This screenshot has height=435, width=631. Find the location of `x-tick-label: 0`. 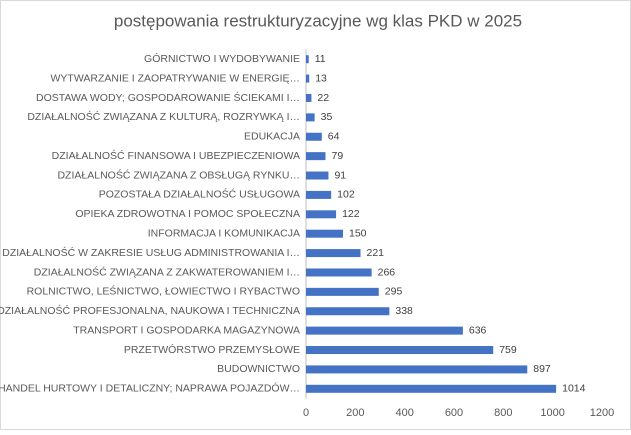

x-tick-label: 0 is located at coordinates (306, 413).